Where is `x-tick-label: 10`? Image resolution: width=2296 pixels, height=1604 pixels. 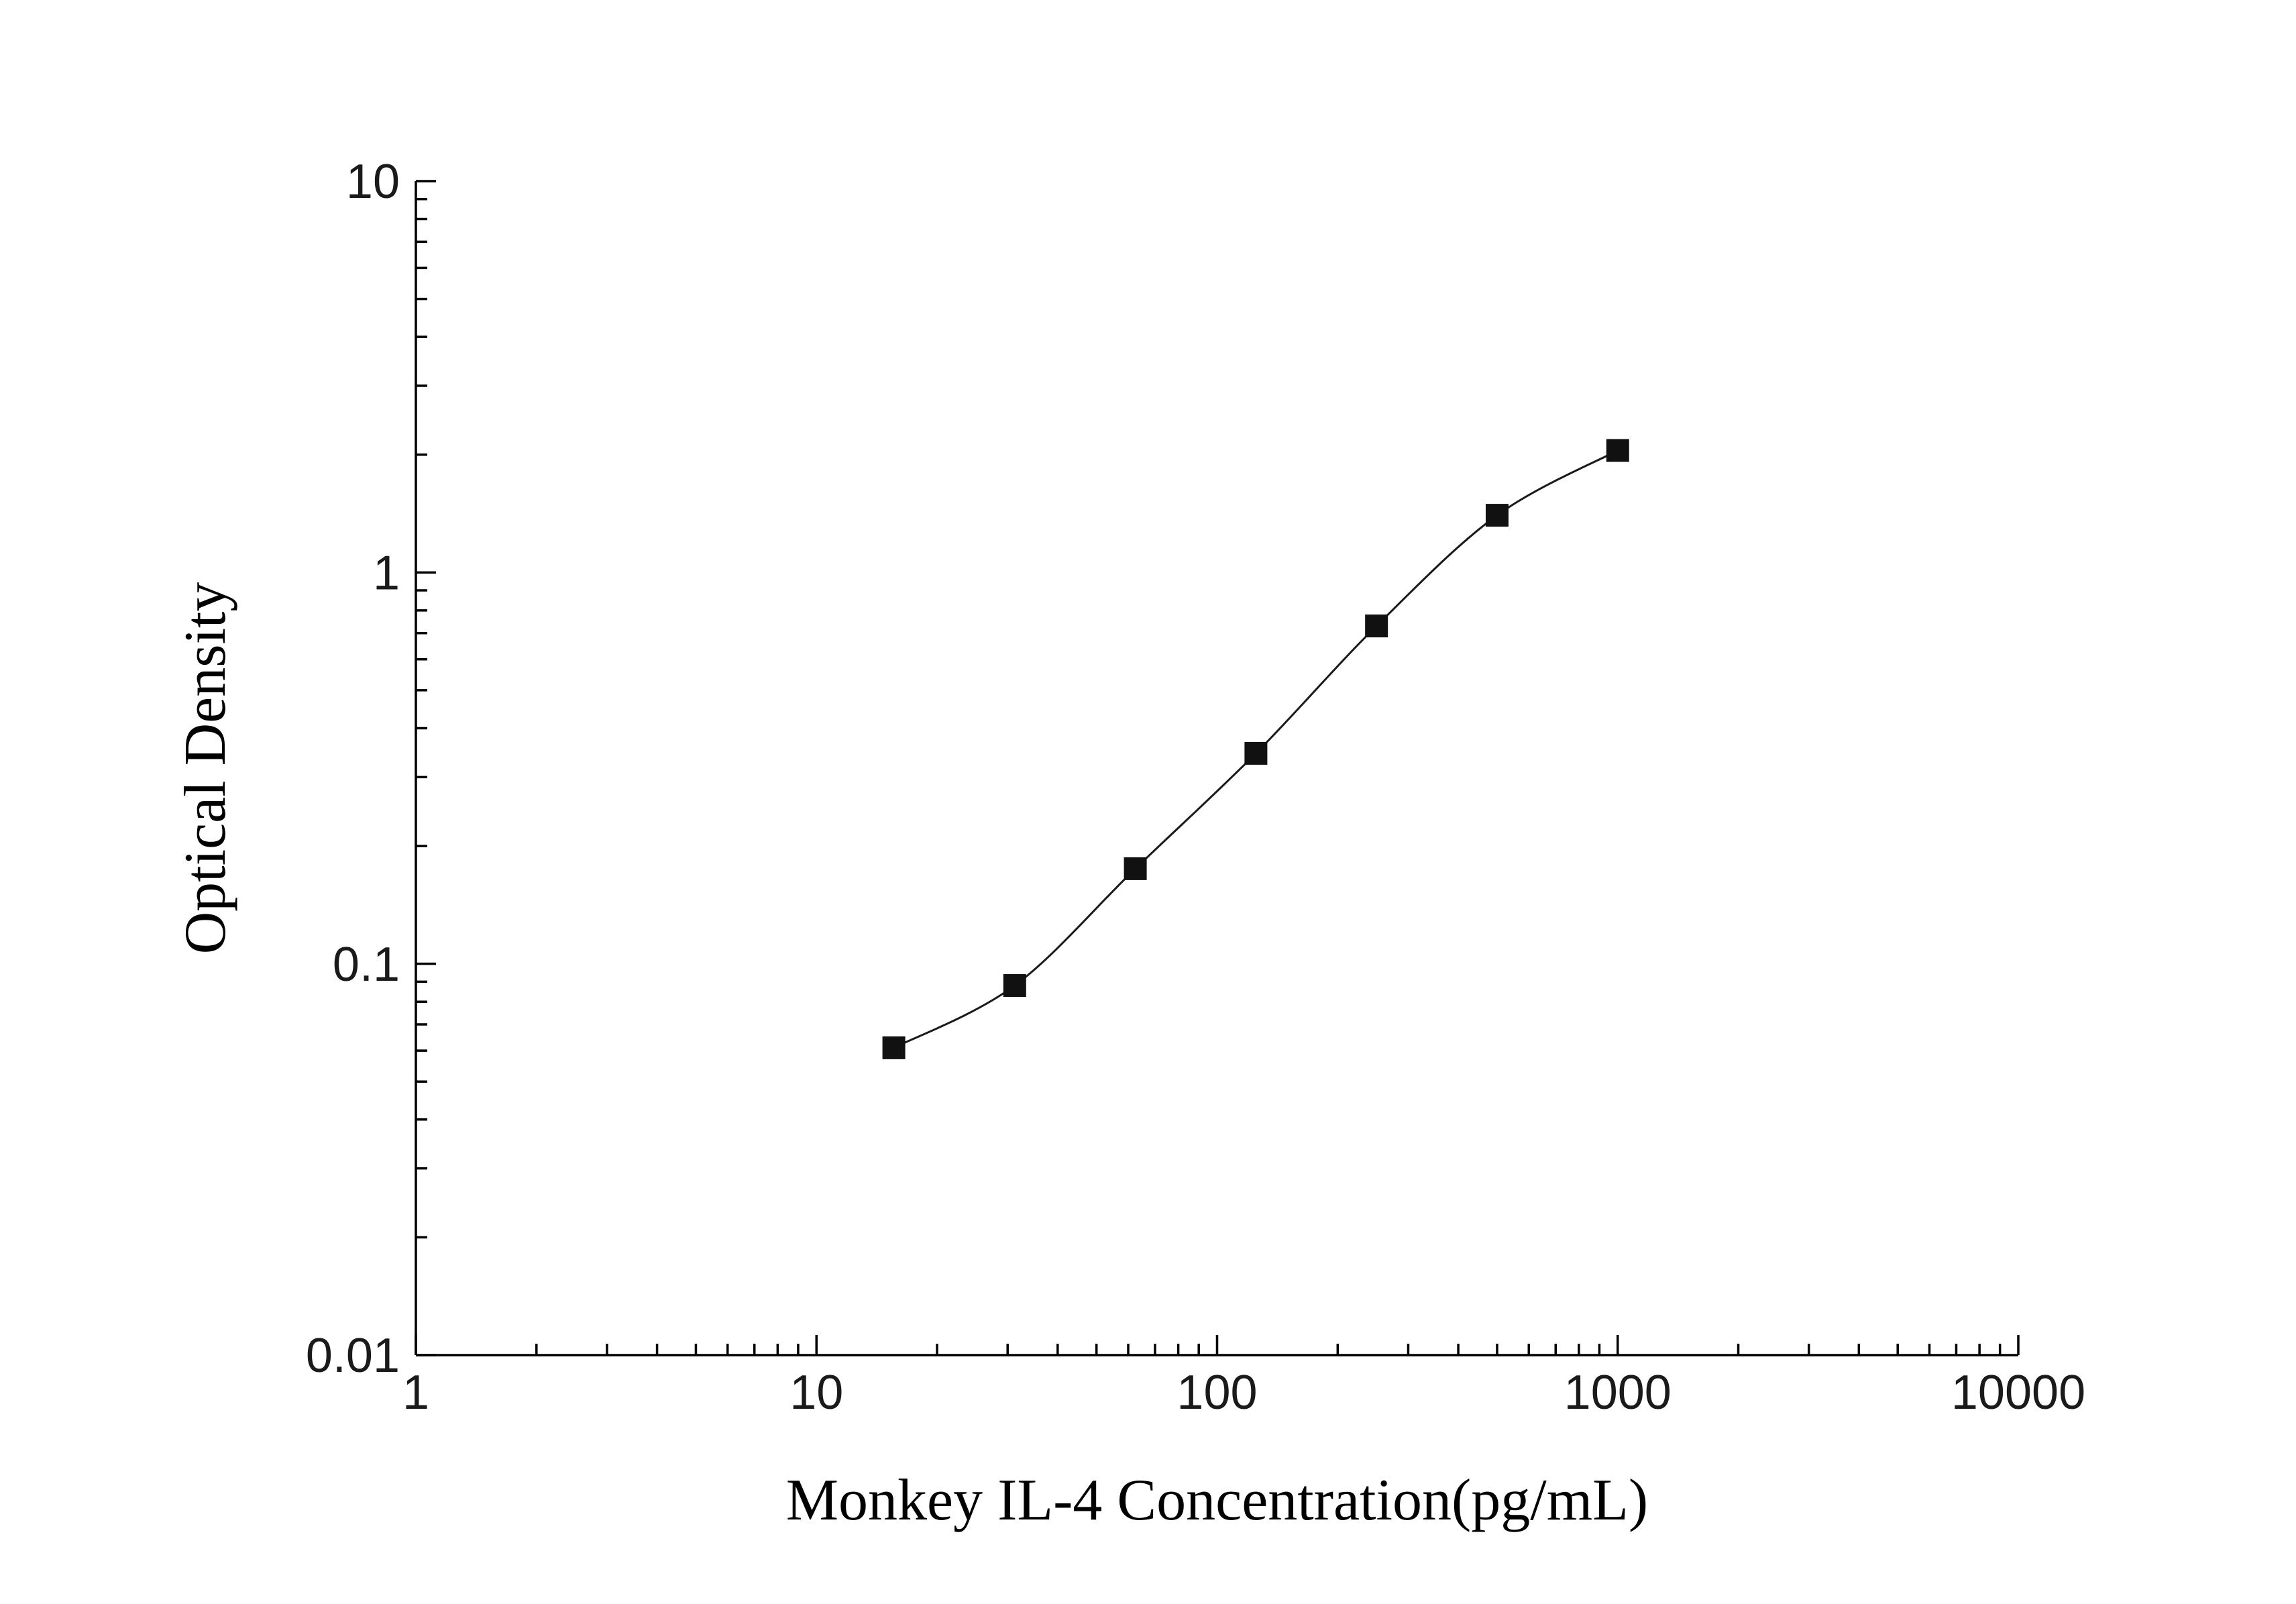
x-tick-label: 10 is located at coordinates (816, 1393).